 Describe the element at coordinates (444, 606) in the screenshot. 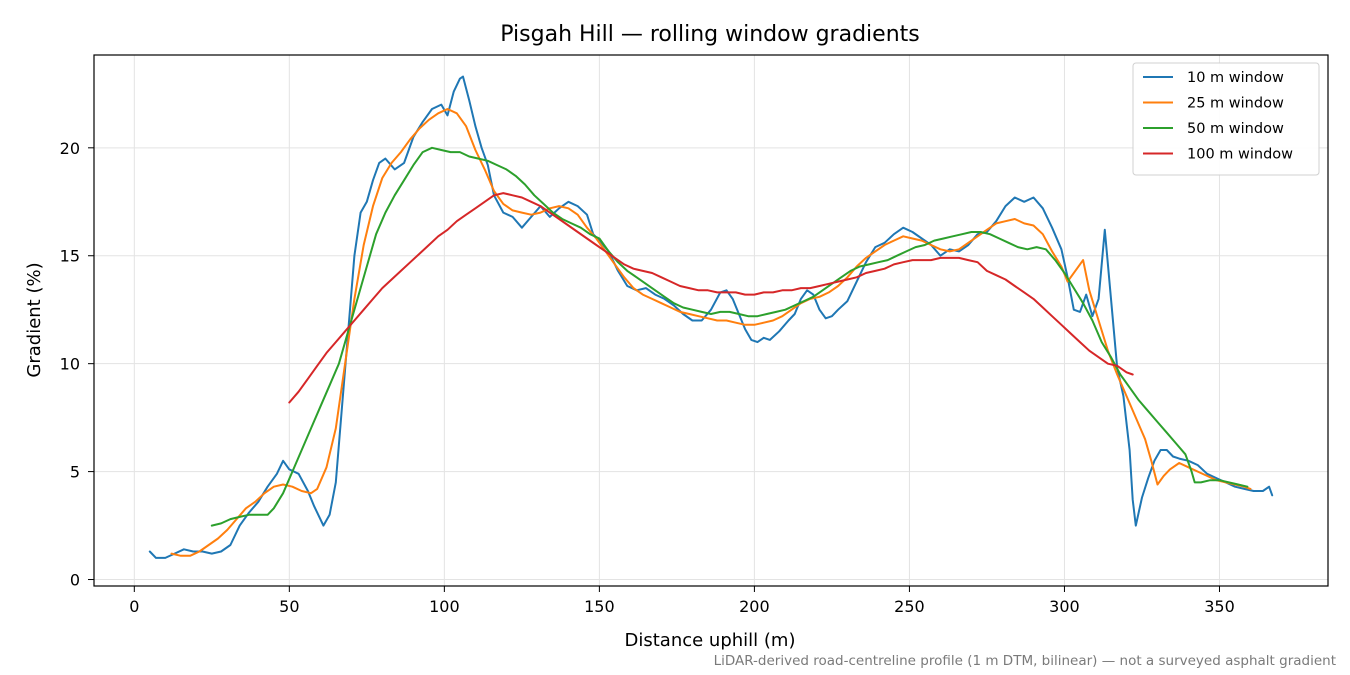

I see `x-tick-label: 100` at that location.